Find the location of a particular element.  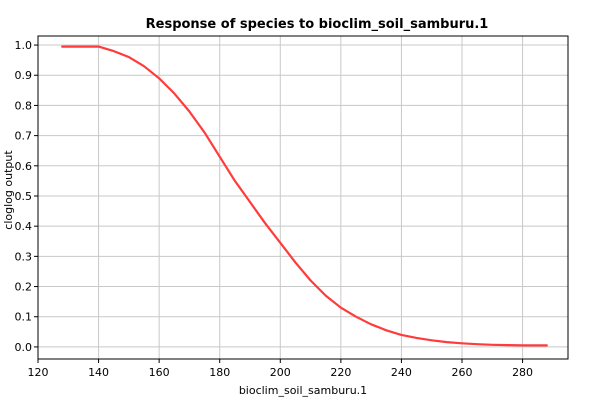

x-axis-label: bioclim_soil_samburu.1 is located at coordinates (303, 390).